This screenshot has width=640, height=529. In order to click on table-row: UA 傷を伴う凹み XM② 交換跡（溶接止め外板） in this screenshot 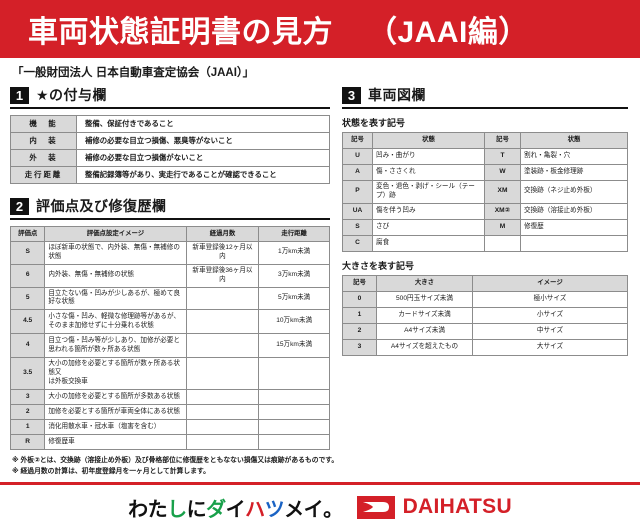, I will do `click(485, 211)`.